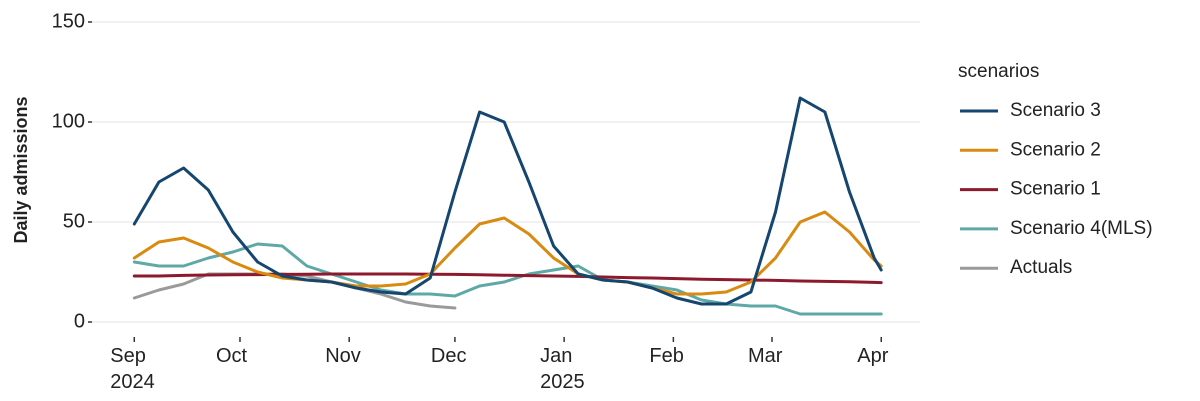 Image resolution: width=1200 pixels, height=401 pixels. What do you see at coordinates (448, 356) in the screenshot?
I see `x-tick-label: Dec` at bounding box center [448, 356].